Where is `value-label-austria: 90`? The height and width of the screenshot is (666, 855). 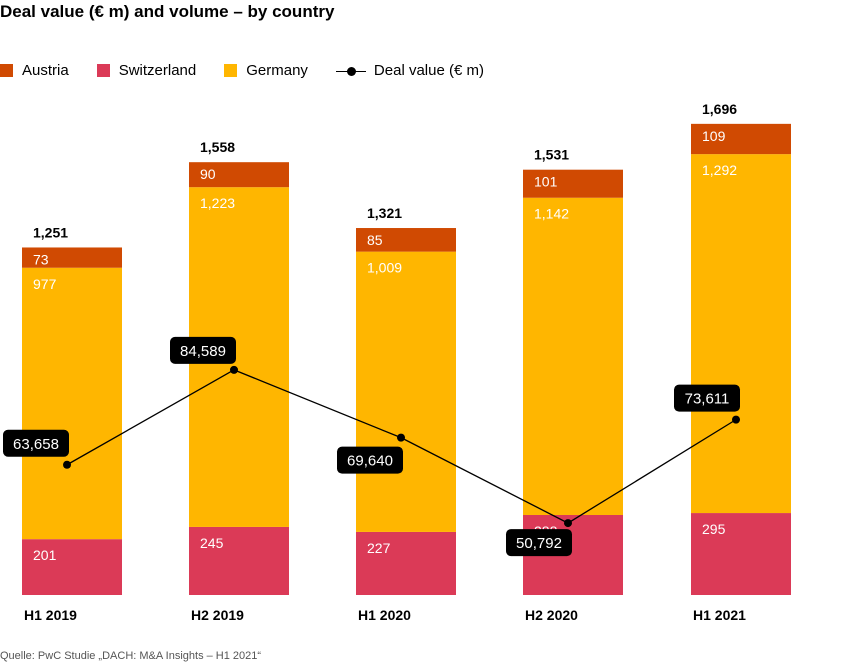 value-label-austria: 90 is located at coordinates (208, 174).